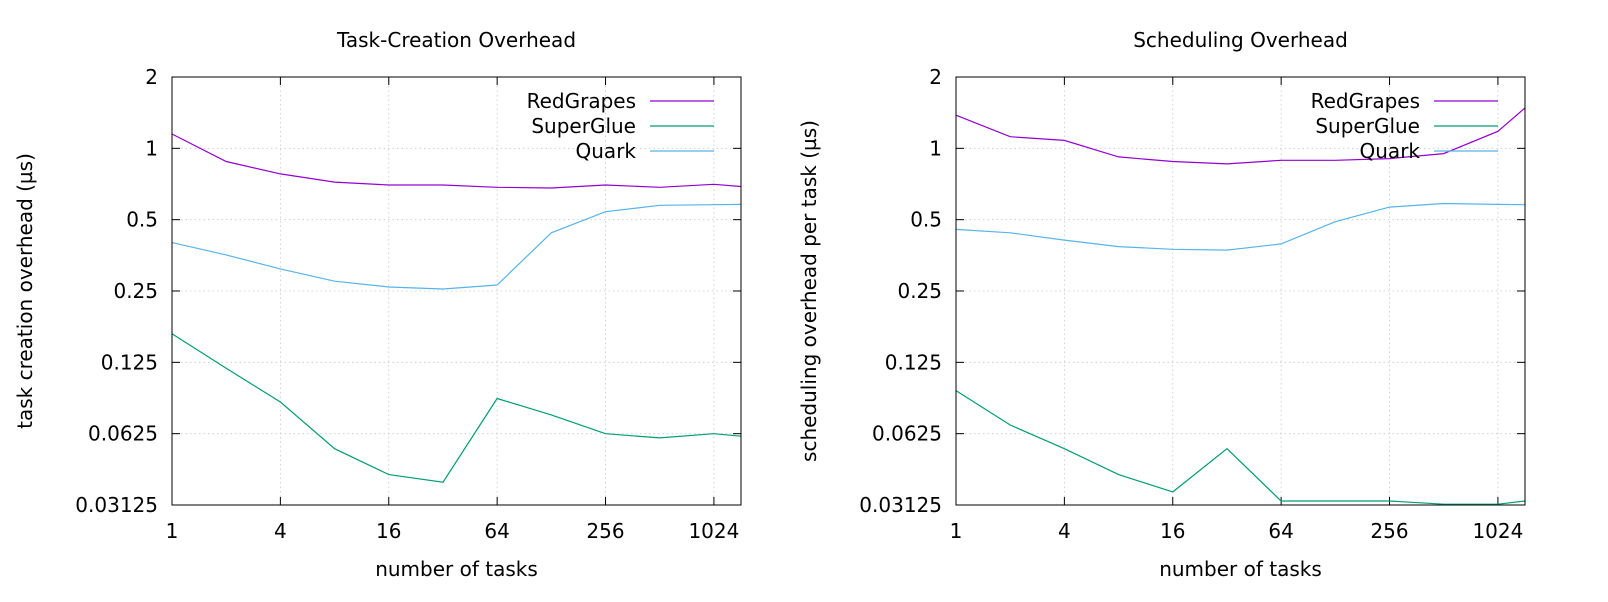  What do you see at coordinates (456, 40) in the screenshot?
I see `chart-title: Task-Creation Overhead` at bounding box center [456, 40].